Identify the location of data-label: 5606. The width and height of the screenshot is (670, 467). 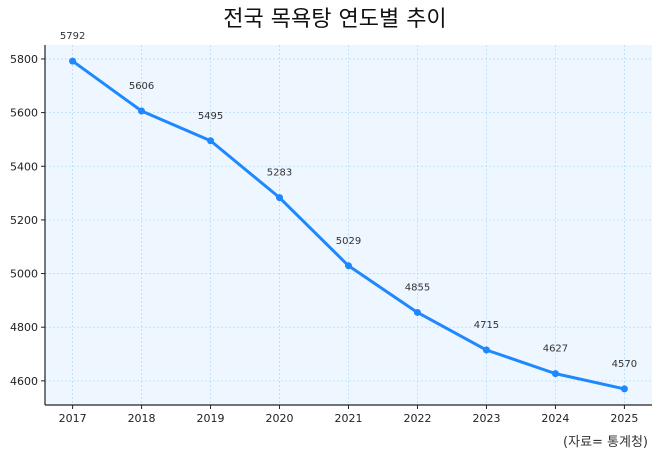
(141, 86).